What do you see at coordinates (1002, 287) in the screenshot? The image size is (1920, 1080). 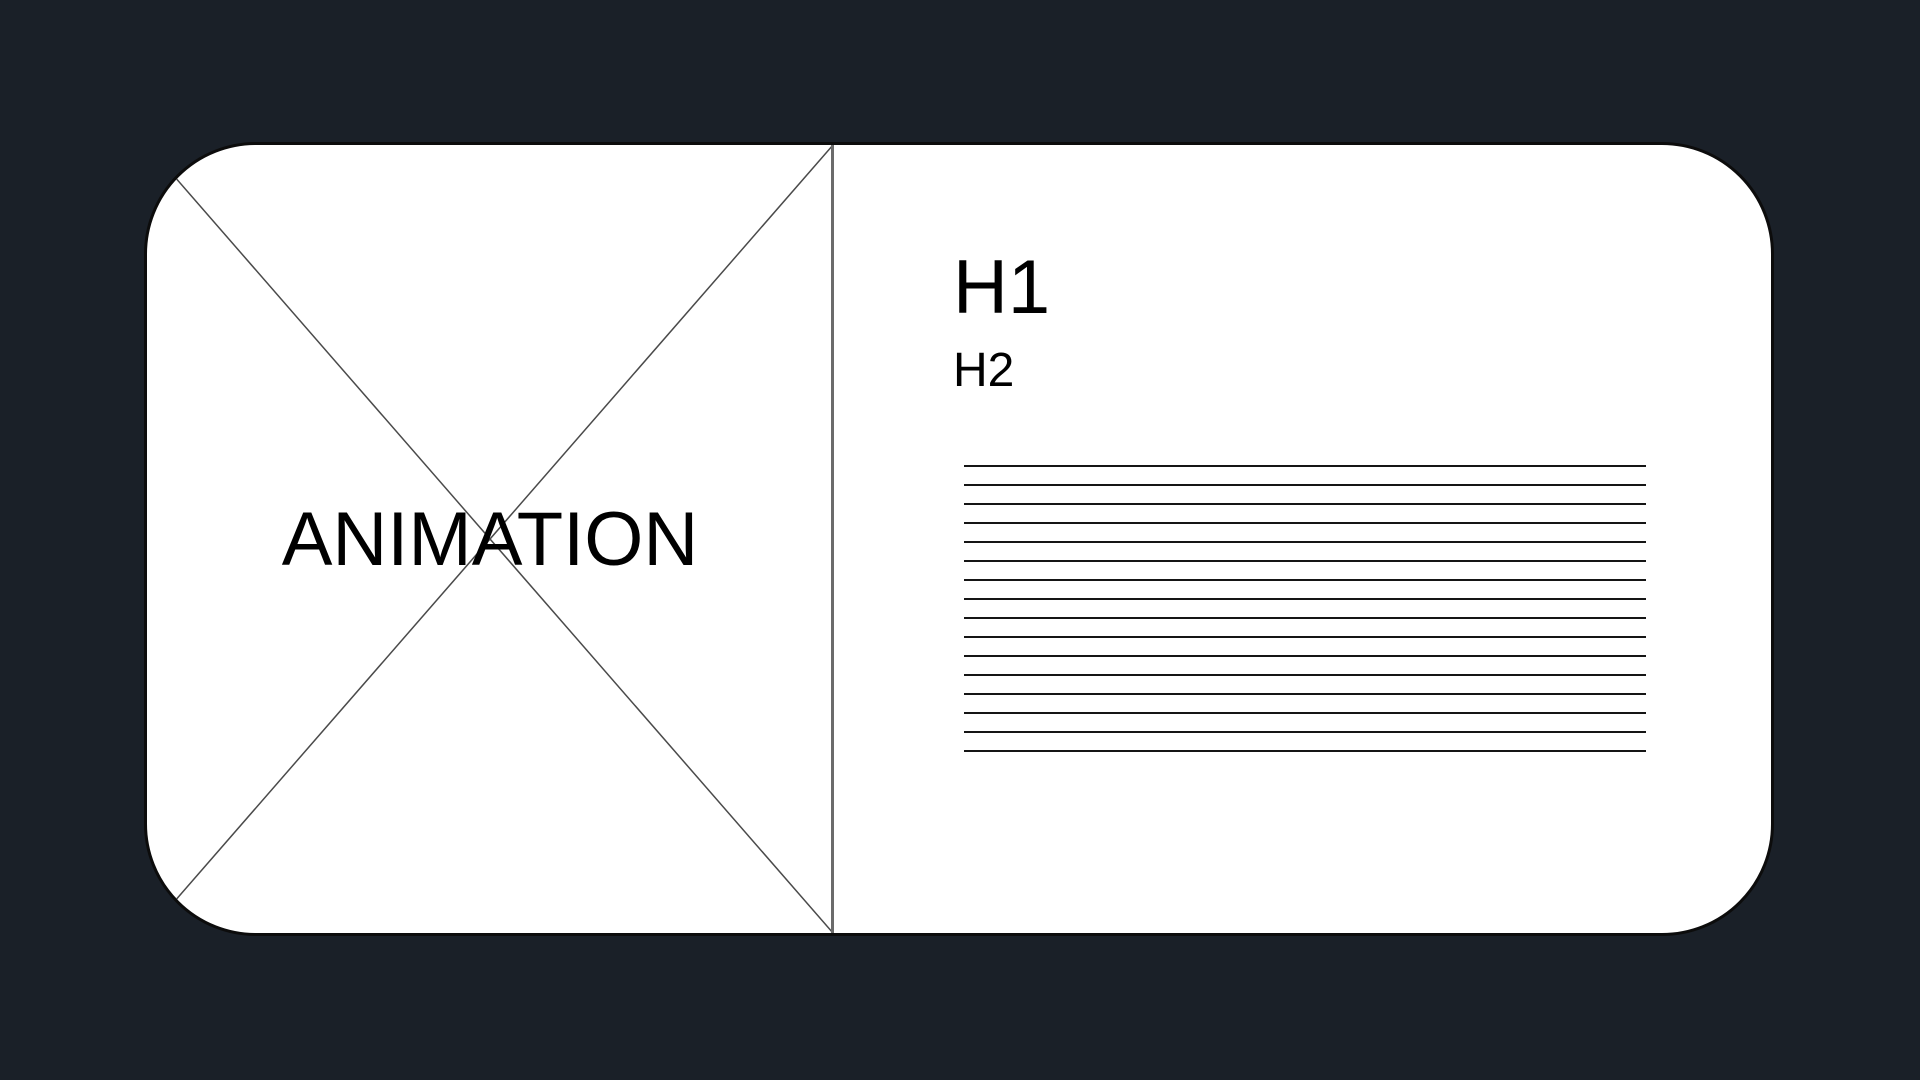 I see `heading-1: H1` at bounding box center [1002, 287].